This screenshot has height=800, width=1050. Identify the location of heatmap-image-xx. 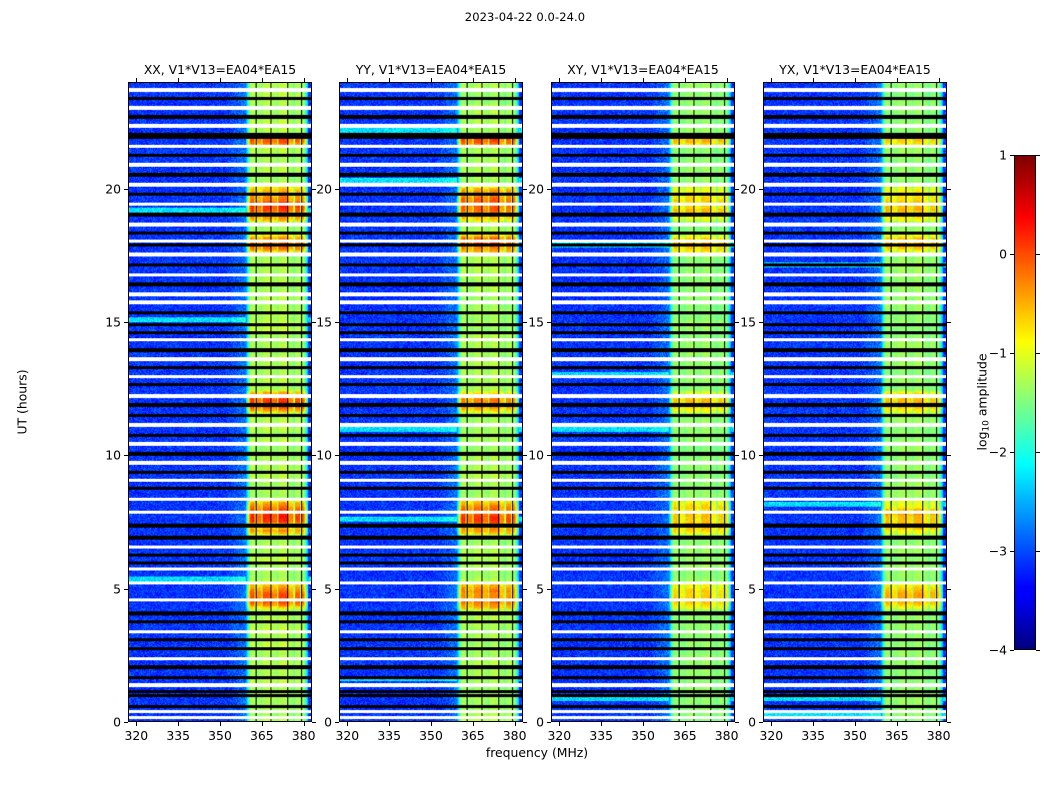
(220, 402).